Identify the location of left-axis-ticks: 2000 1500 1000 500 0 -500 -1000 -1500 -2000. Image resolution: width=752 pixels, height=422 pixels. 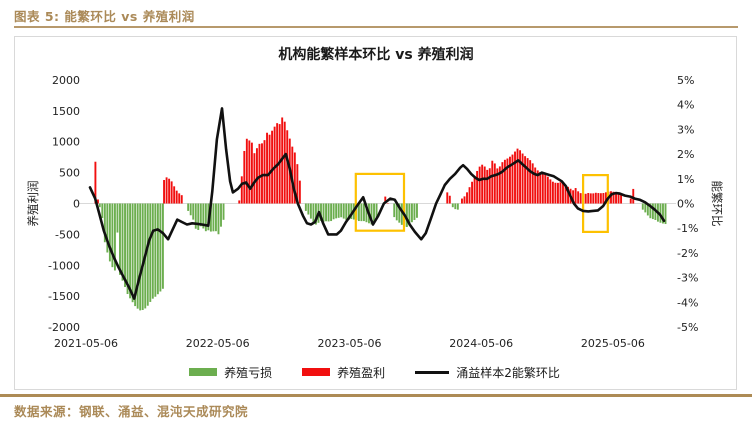
(64, 204).